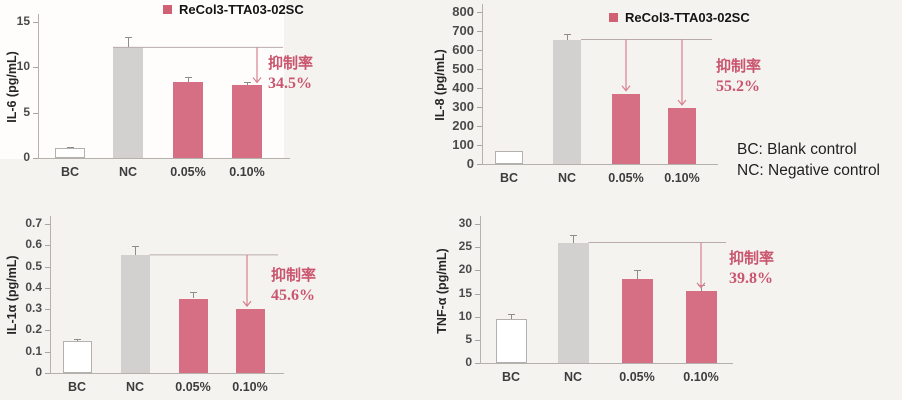 Image resolution: width=902 pixels, height=400 pixels. I want to click on y-tick-label: 0.5, so click(33, 265).